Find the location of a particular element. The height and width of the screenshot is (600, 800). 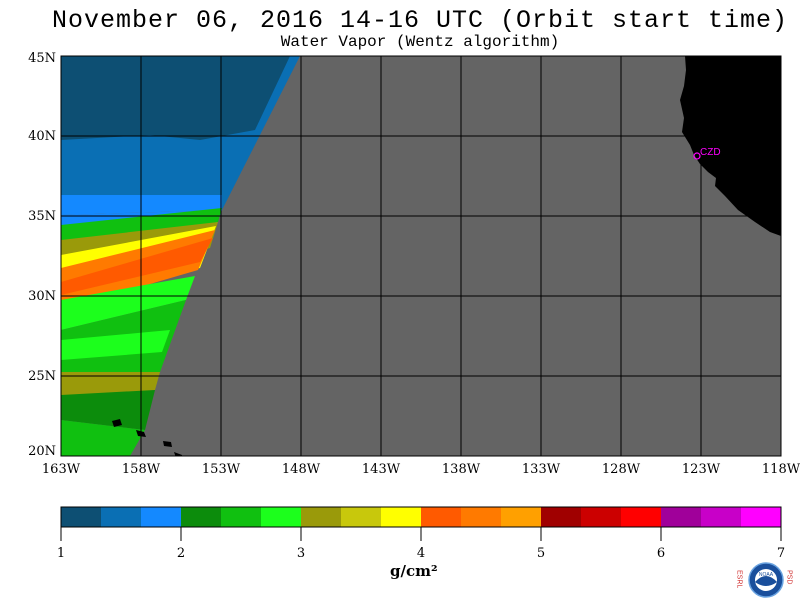

lon-label: 128W is located at coordinates (621, 469).